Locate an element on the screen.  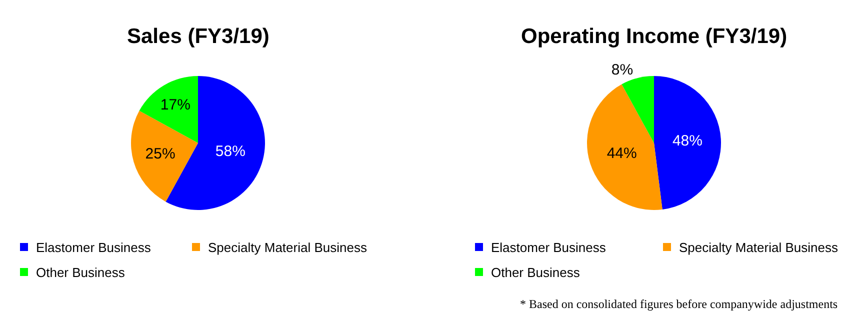
data-label: 48% is located at coordinates (687, 141).